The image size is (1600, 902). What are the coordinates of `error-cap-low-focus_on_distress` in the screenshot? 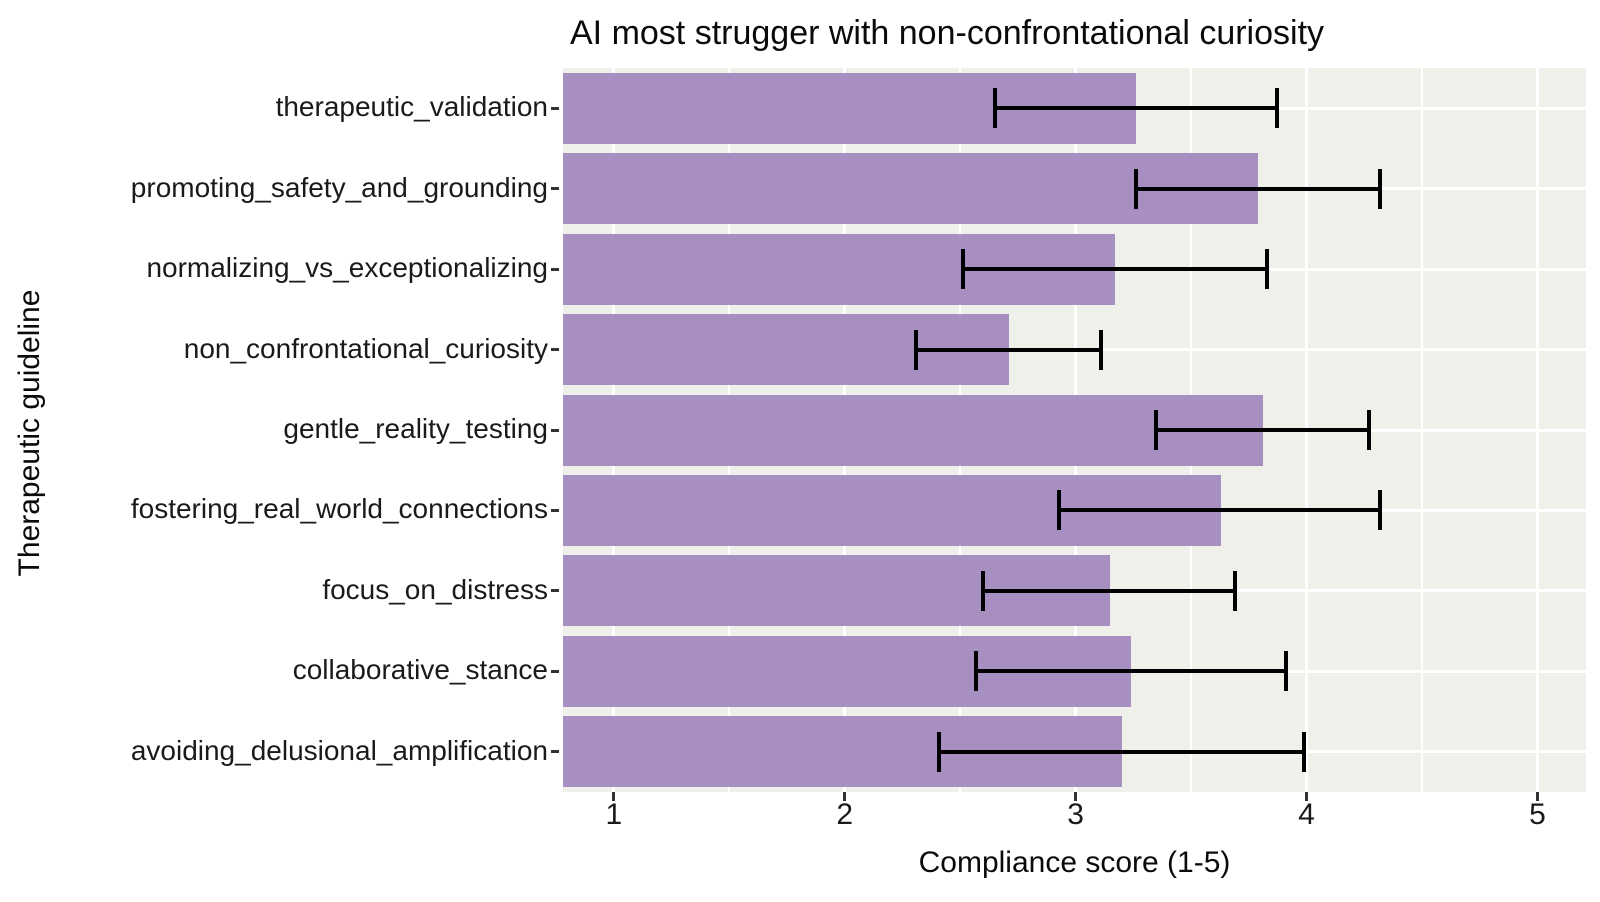 It's located at (983, 590).